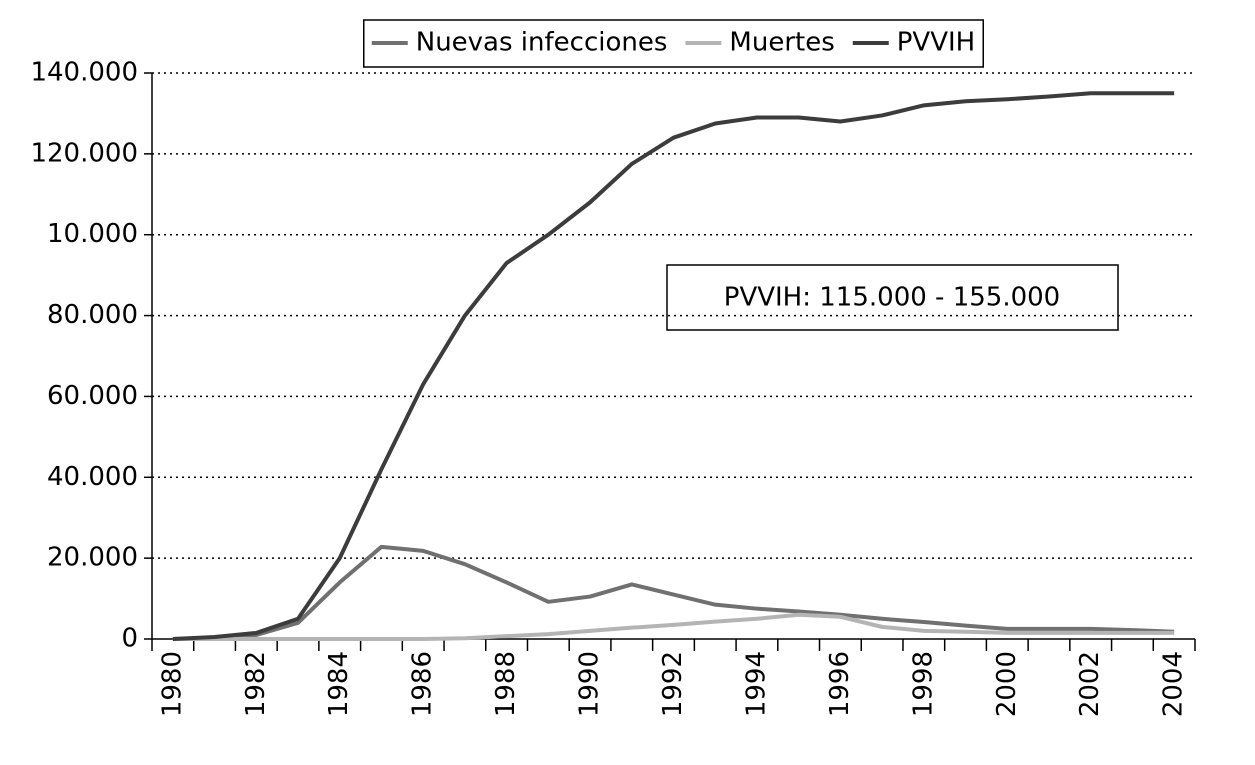 This screenshot has width=1255, height=765. I want to click on legend-label: Muertes, so click(781, 43).